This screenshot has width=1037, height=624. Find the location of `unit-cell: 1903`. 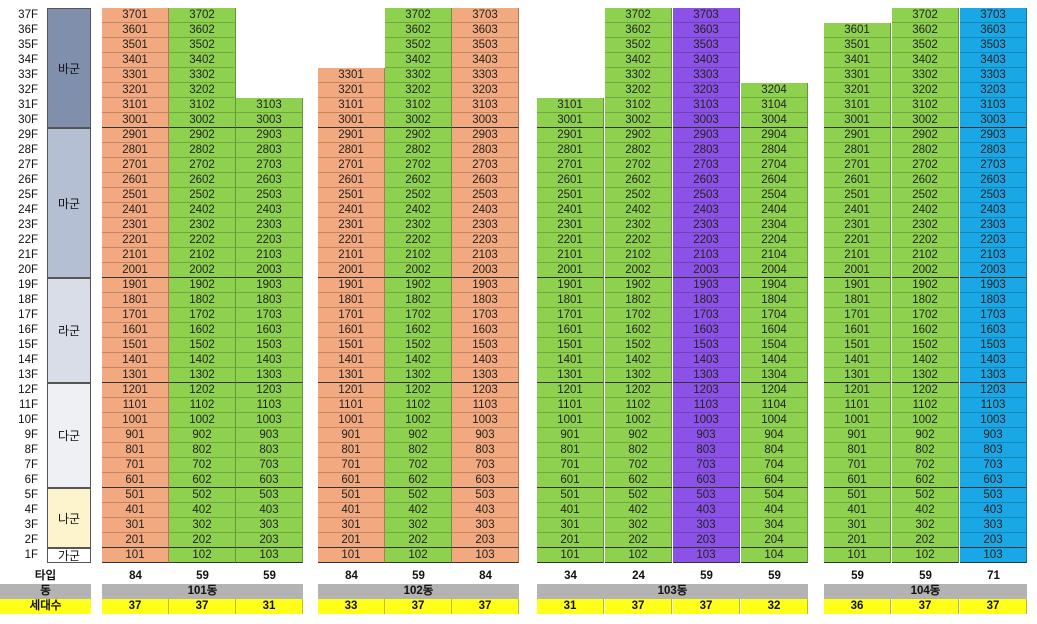

unit-cell: 1903 is located at coordinates (485, 285).